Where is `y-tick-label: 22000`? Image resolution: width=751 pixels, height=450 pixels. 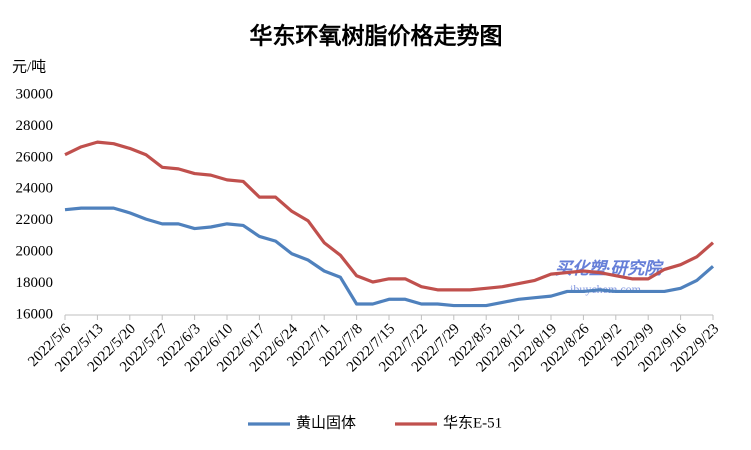 y-tick-label: 22000 is located at coordinates (35, 220).